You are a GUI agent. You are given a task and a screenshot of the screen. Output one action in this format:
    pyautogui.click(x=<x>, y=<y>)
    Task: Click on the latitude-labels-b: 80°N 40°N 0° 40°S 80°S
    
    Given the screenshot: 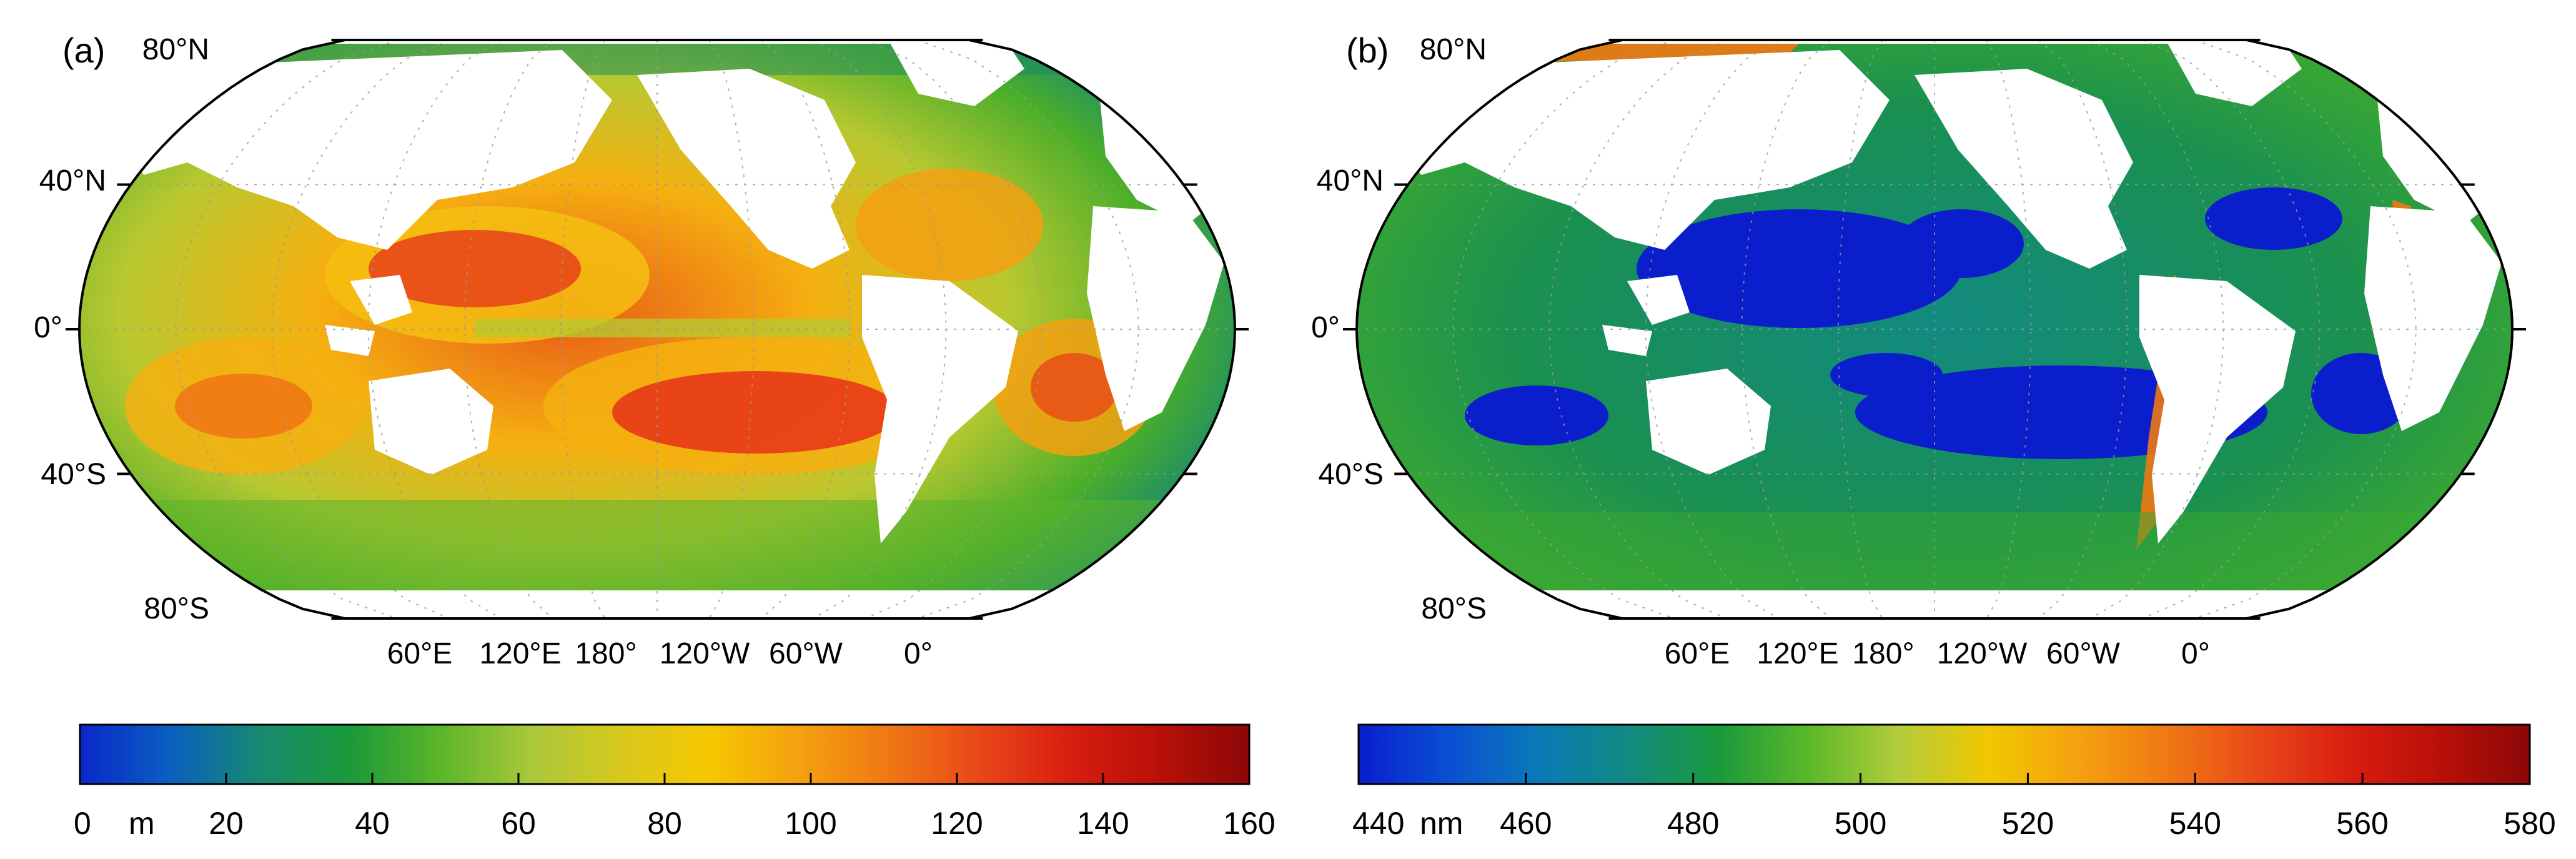 What is the action you would take?
    pyautogui.click(x=1399, y=329)
    